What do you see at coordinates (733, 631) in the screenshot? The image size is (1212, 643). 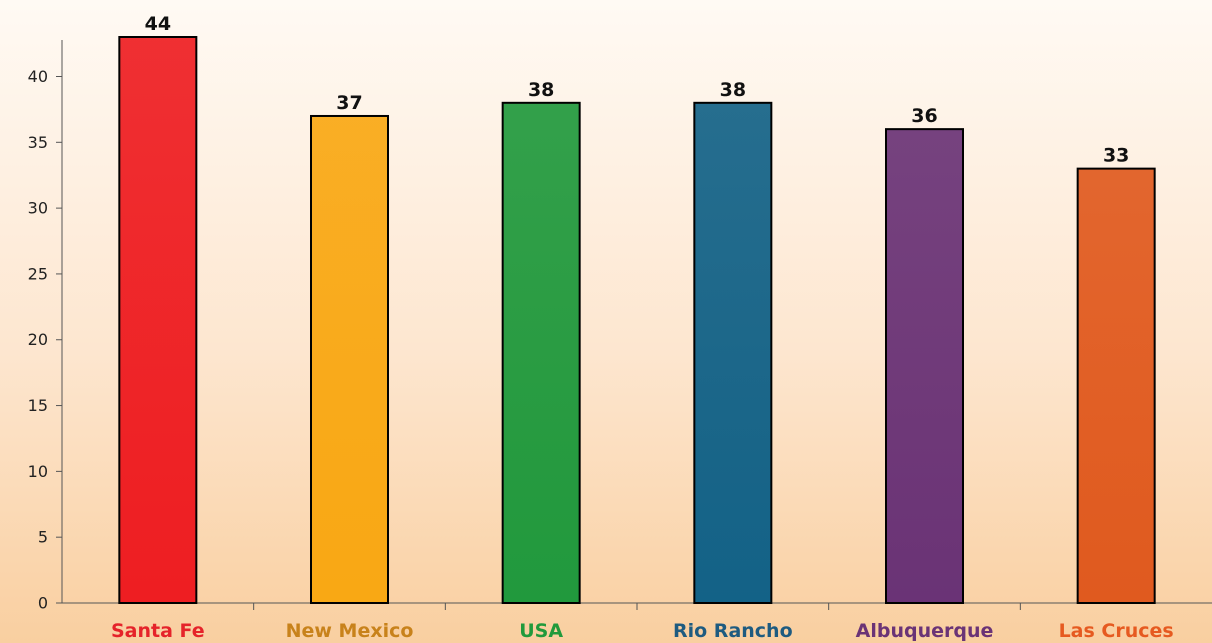 I see `category-label: Rio Rancho` at bounding box center [733, 631].